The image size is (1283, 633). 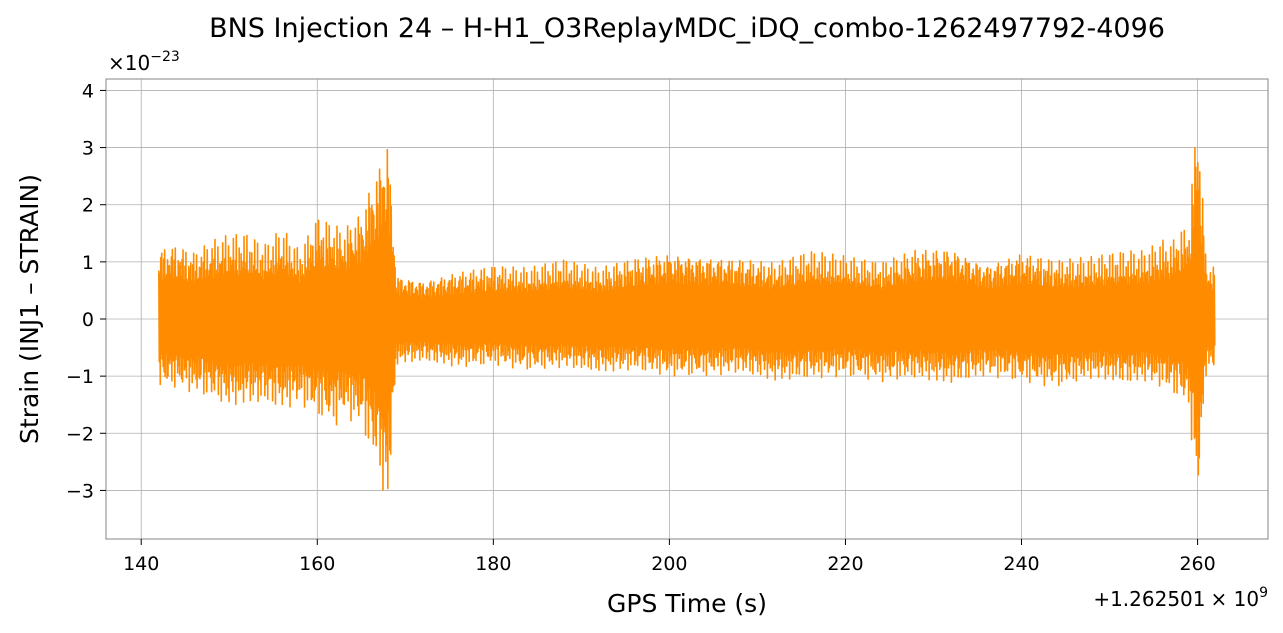 What do you see at coordinates (88, 263) in the screenshot?
I see `y-tick-label: 1` at bounding box center [88, 263].